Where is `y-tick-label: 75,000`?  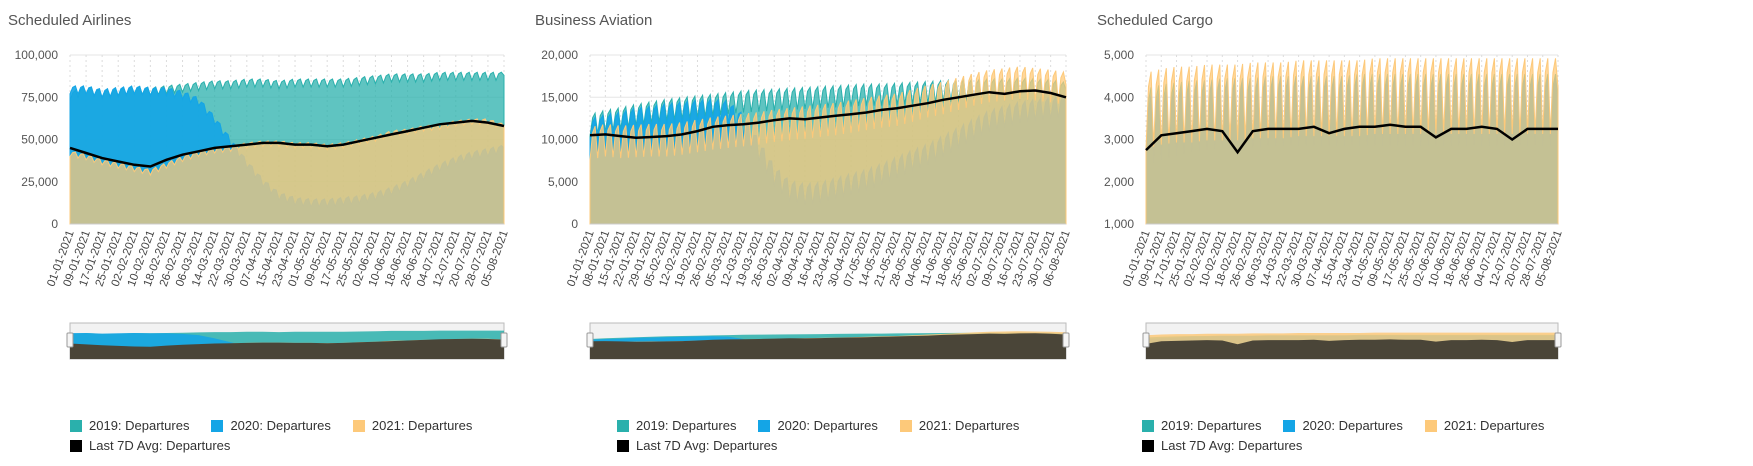 y-tick-label: 75,000 is located at coordinates (39, 97).